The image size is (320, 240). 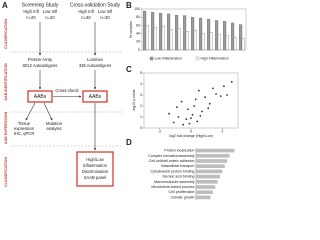 I want to click on y-tick-label: 100, so click(x=137, y=9).